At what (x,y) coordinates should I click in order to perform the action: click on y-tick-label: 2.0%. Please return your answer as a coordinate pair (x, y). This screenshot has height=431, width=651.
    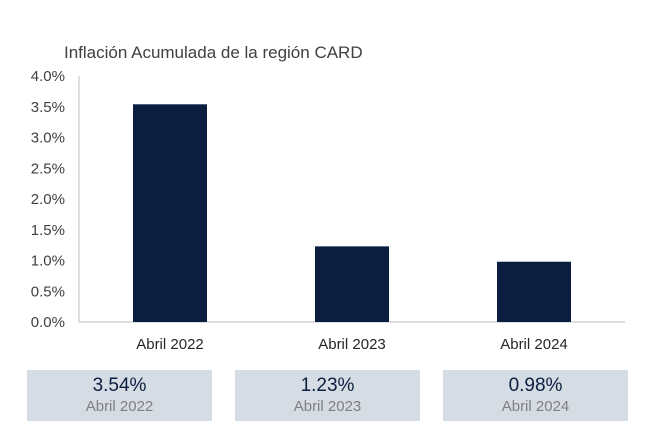
    Looking at the image, I should click on (48, 199).